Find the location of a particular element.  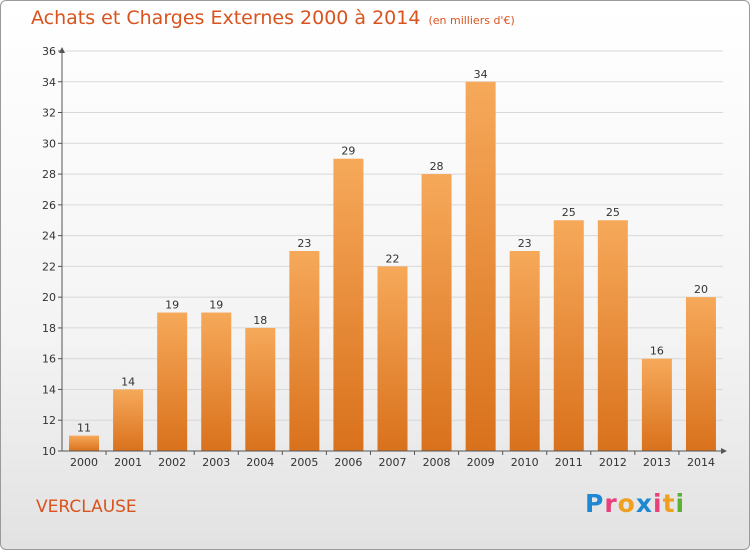

data-label: 18 is located at coordinates (260, 320).